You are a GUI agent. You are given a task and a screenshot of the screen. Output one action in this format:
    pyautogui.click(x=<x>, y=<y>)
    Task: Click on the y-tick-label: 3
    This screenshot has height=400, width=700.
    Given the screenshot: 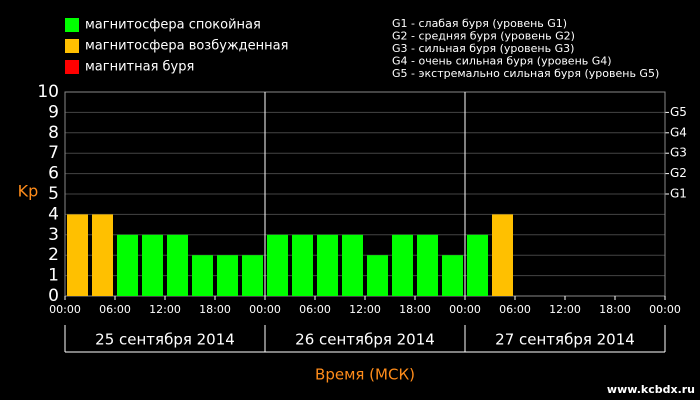 What is the action you would take?
    pyautogui.click(x=53, y=235)
    